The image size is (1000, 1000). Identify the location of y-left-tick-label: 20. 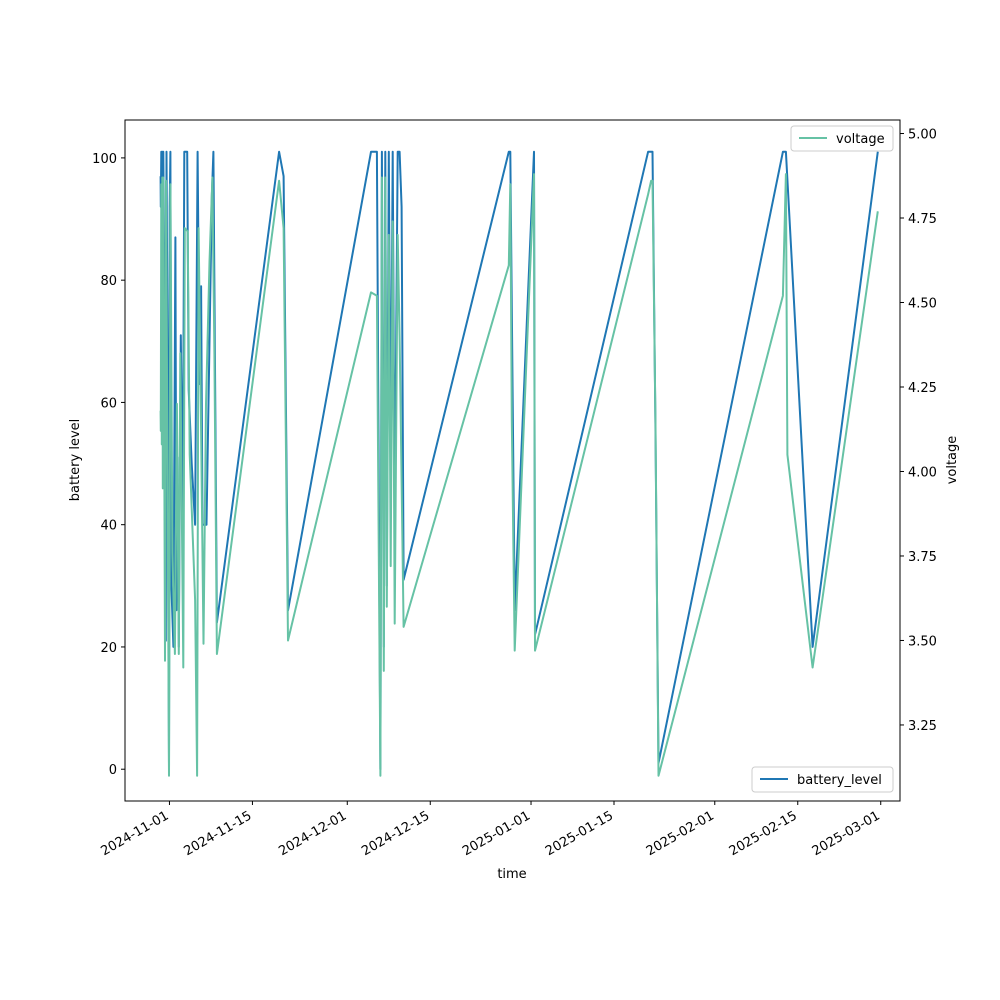
(108, 648).